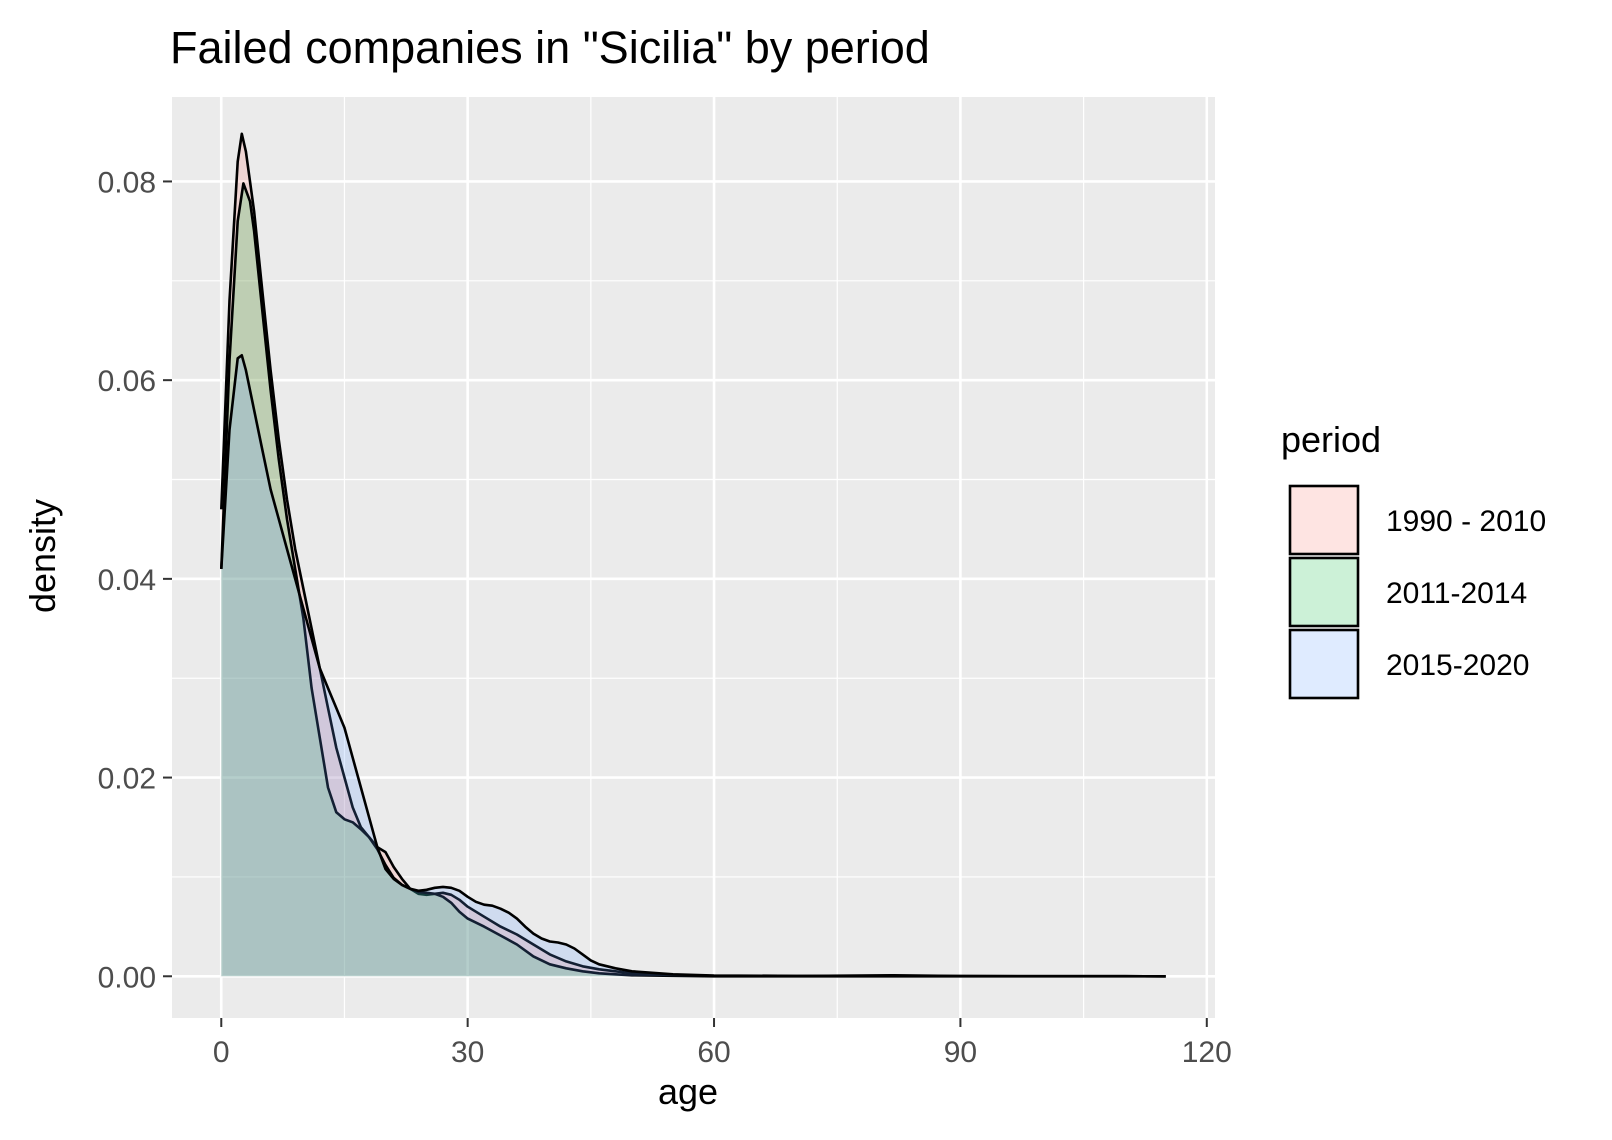 The height and width of the screenshot is (1140, 1612). I want to click on x-tick-label: 90, so click(960, 1052).